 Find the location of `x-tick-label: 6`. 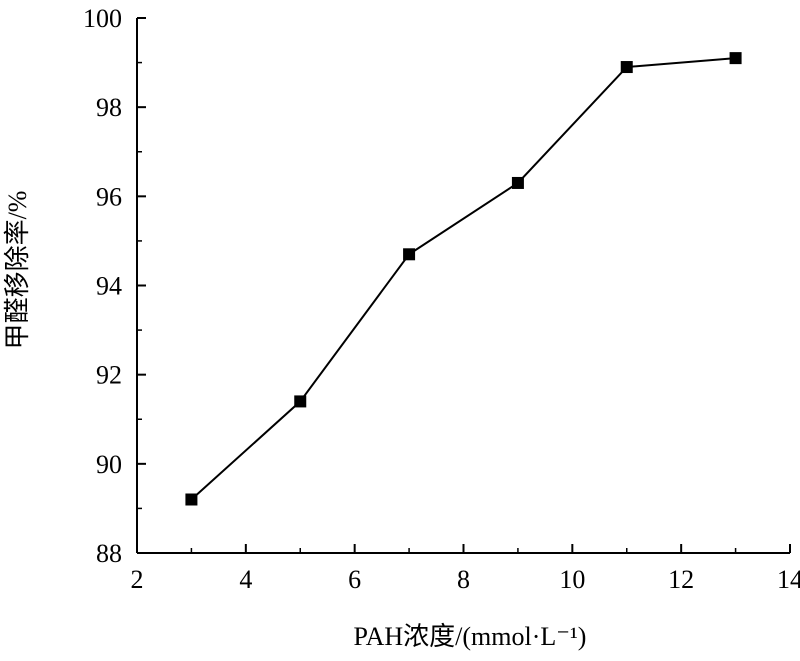

x-tick-label: 6 is located at coordinates (354, 579).